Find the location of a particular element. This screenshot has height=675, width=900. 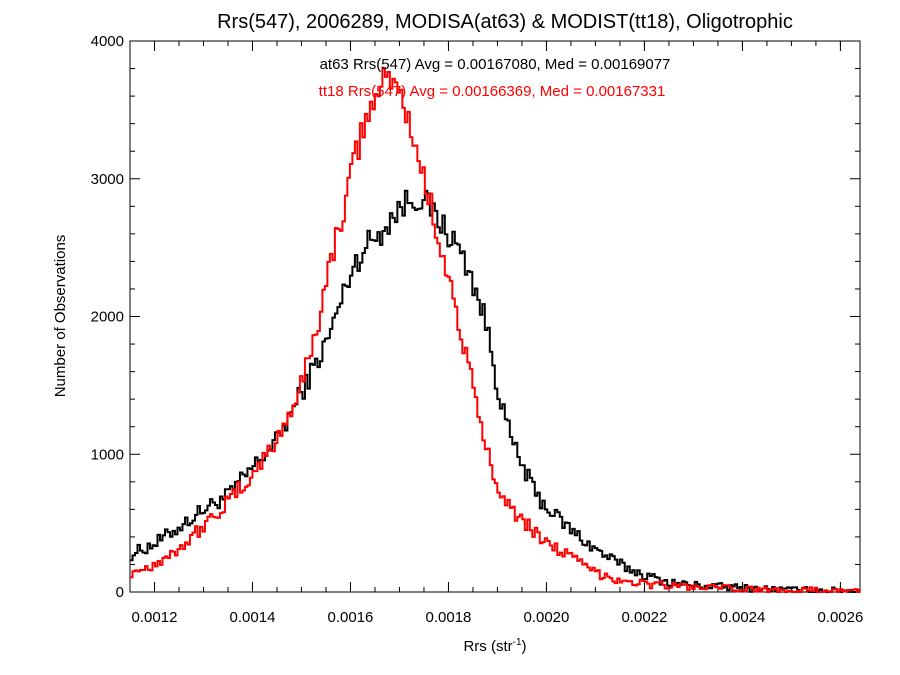

x-tick-label: 0.0012 is located at coordinates (155, 617).